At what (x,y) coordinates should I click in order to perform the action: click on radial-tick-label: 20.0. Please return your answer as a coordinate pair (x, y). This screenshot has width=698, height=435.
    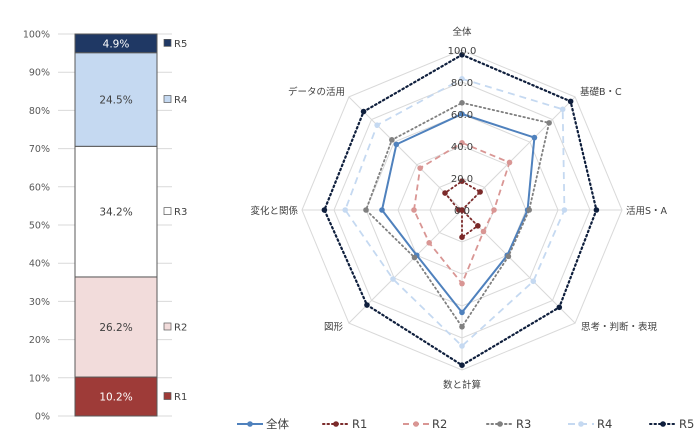
    Looking at the image, I should click on (462, 179).